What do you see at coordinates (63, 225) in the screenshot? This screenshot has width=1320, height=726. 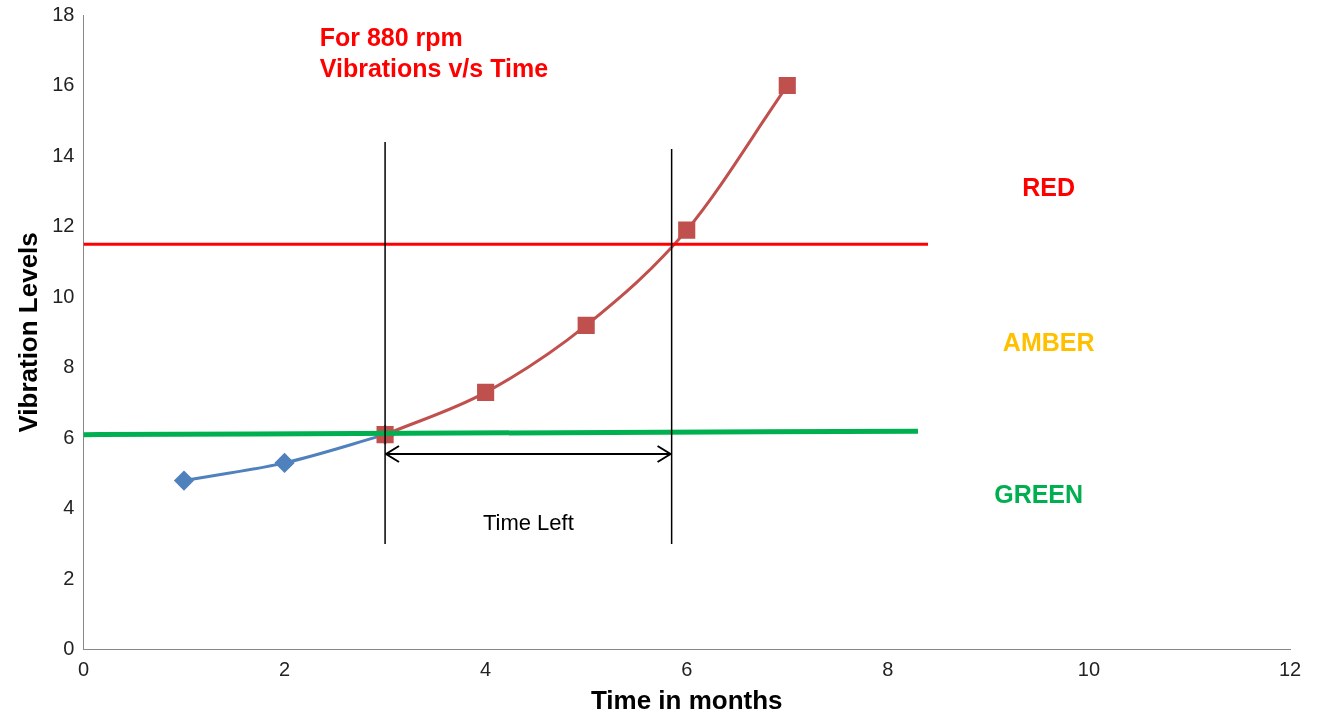 I see `y-tick-label: 12` at bounding box center [63, 225].